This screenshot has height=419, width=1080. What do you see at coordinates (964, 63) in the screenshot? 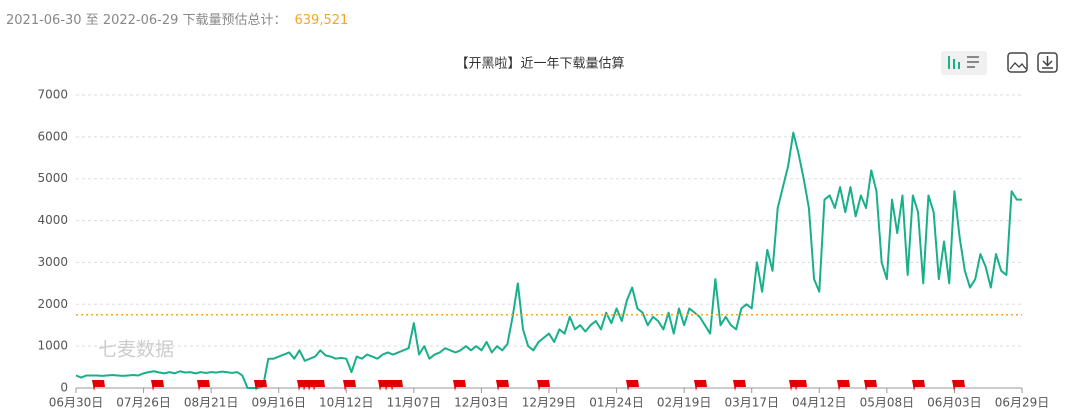
I see `chart-toggle` at bounding box center [964, 63].